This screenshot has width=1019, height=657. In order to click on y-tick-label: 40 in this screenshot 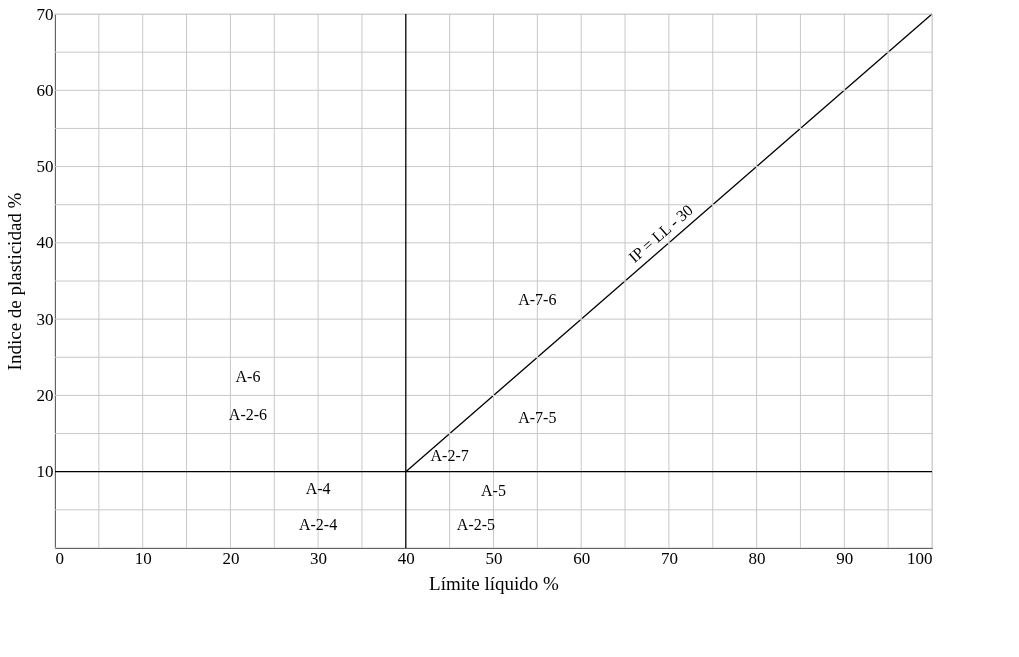, I will do `click(45, 243)`.